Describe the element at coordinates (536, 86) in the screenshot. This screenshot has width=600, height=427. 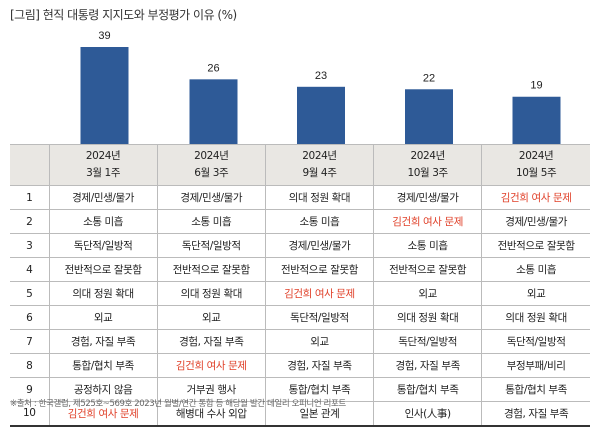
I see `bar-value-label: 19` at that location.